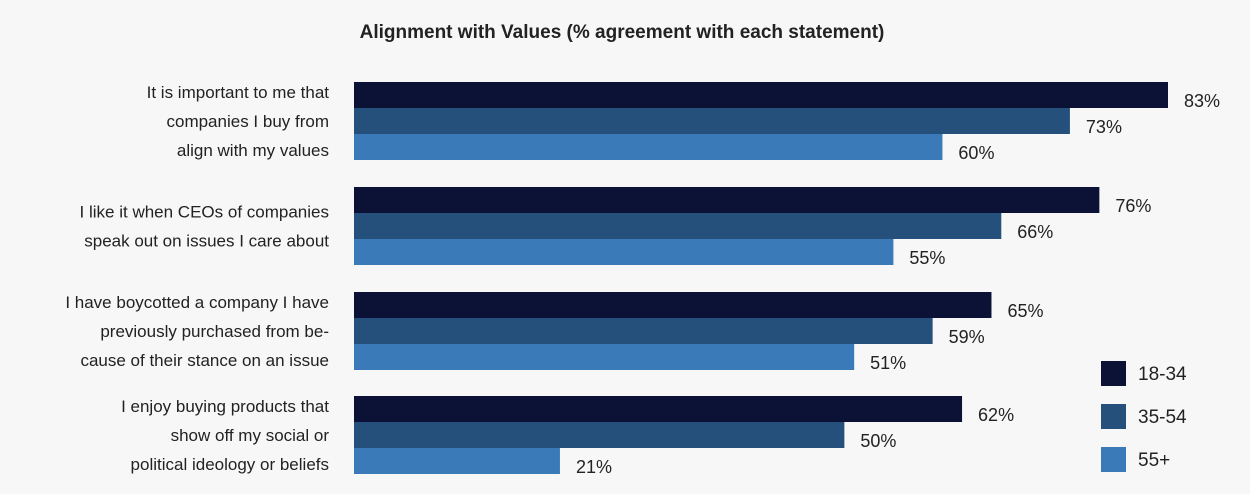 Image resolution: width=1250 pixels, height=494 pixels. Describe the element at coordinates (878, 441) in the screenshot. I see `value-label: 50%` at that location.